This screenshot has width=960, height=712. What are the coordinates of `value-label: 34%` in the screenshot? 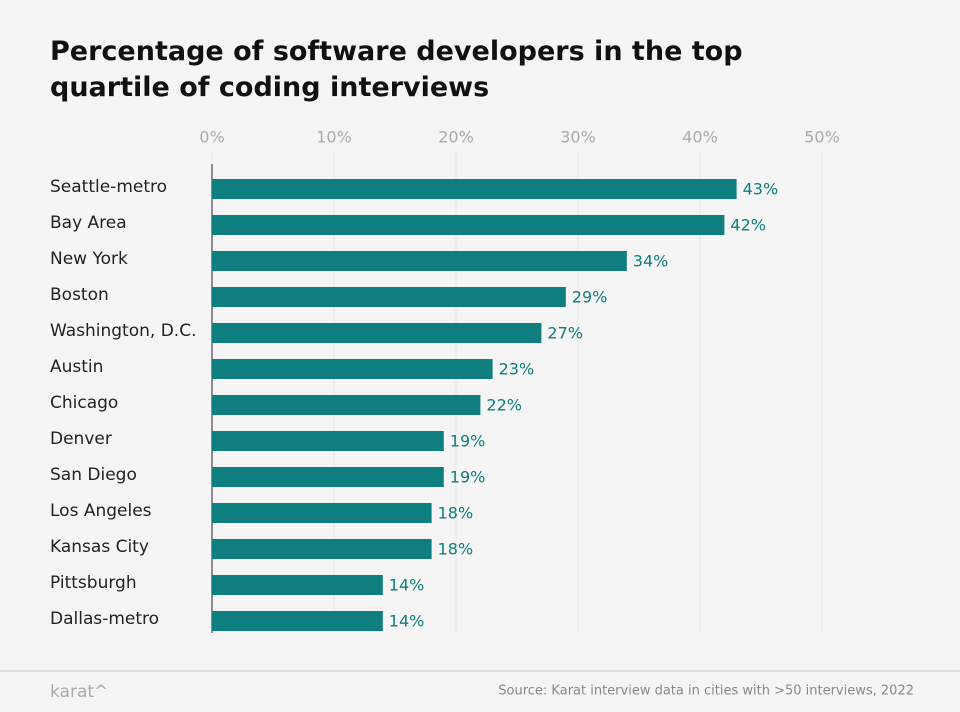 It's located at (651, 261).